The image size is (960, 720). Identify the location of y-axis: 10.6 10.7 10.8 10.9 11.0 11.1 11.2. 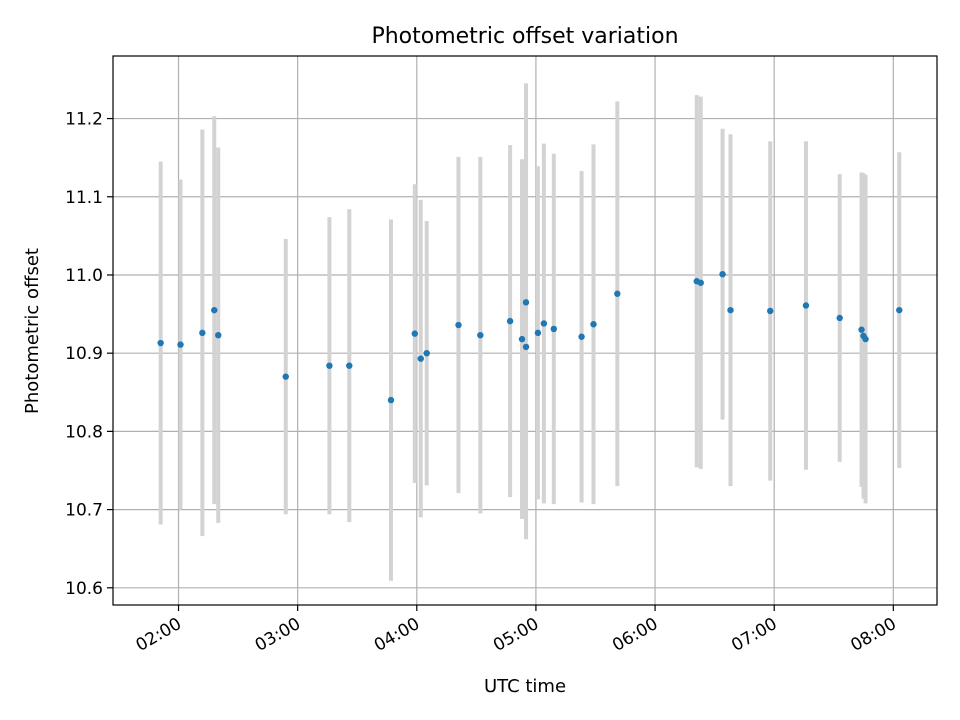
(89, 354).